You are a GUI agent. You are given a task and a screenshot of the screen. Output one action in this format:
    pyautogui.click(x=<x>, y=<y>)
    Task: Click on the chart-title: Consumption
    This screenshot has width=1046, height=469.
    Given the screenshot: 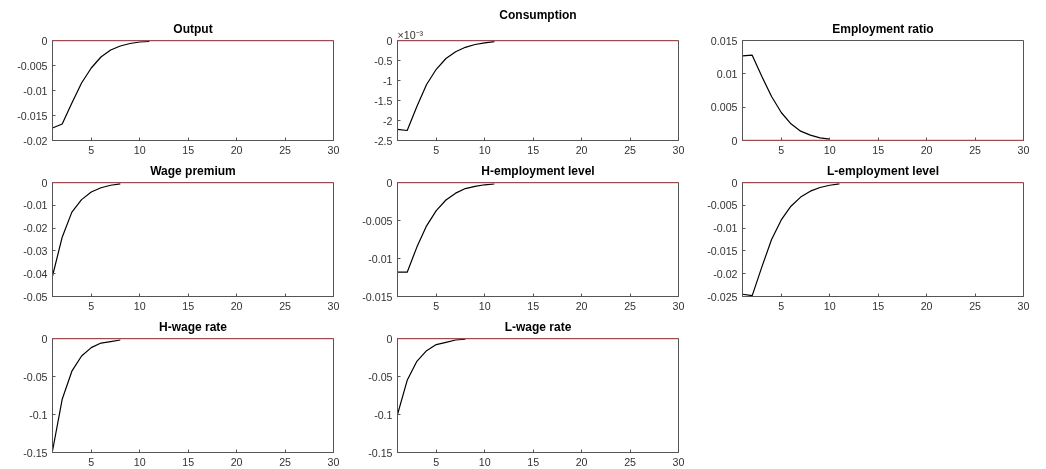 What is the action you would take?
    pyautogui.click(x=538, y=14)
    